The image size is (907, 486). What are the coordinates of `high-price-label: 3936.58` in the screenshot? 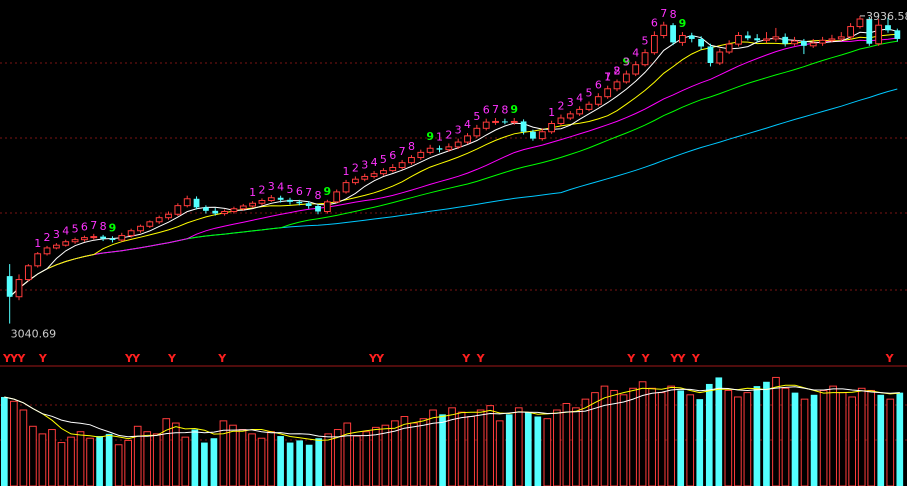 It's located at (886, 16).